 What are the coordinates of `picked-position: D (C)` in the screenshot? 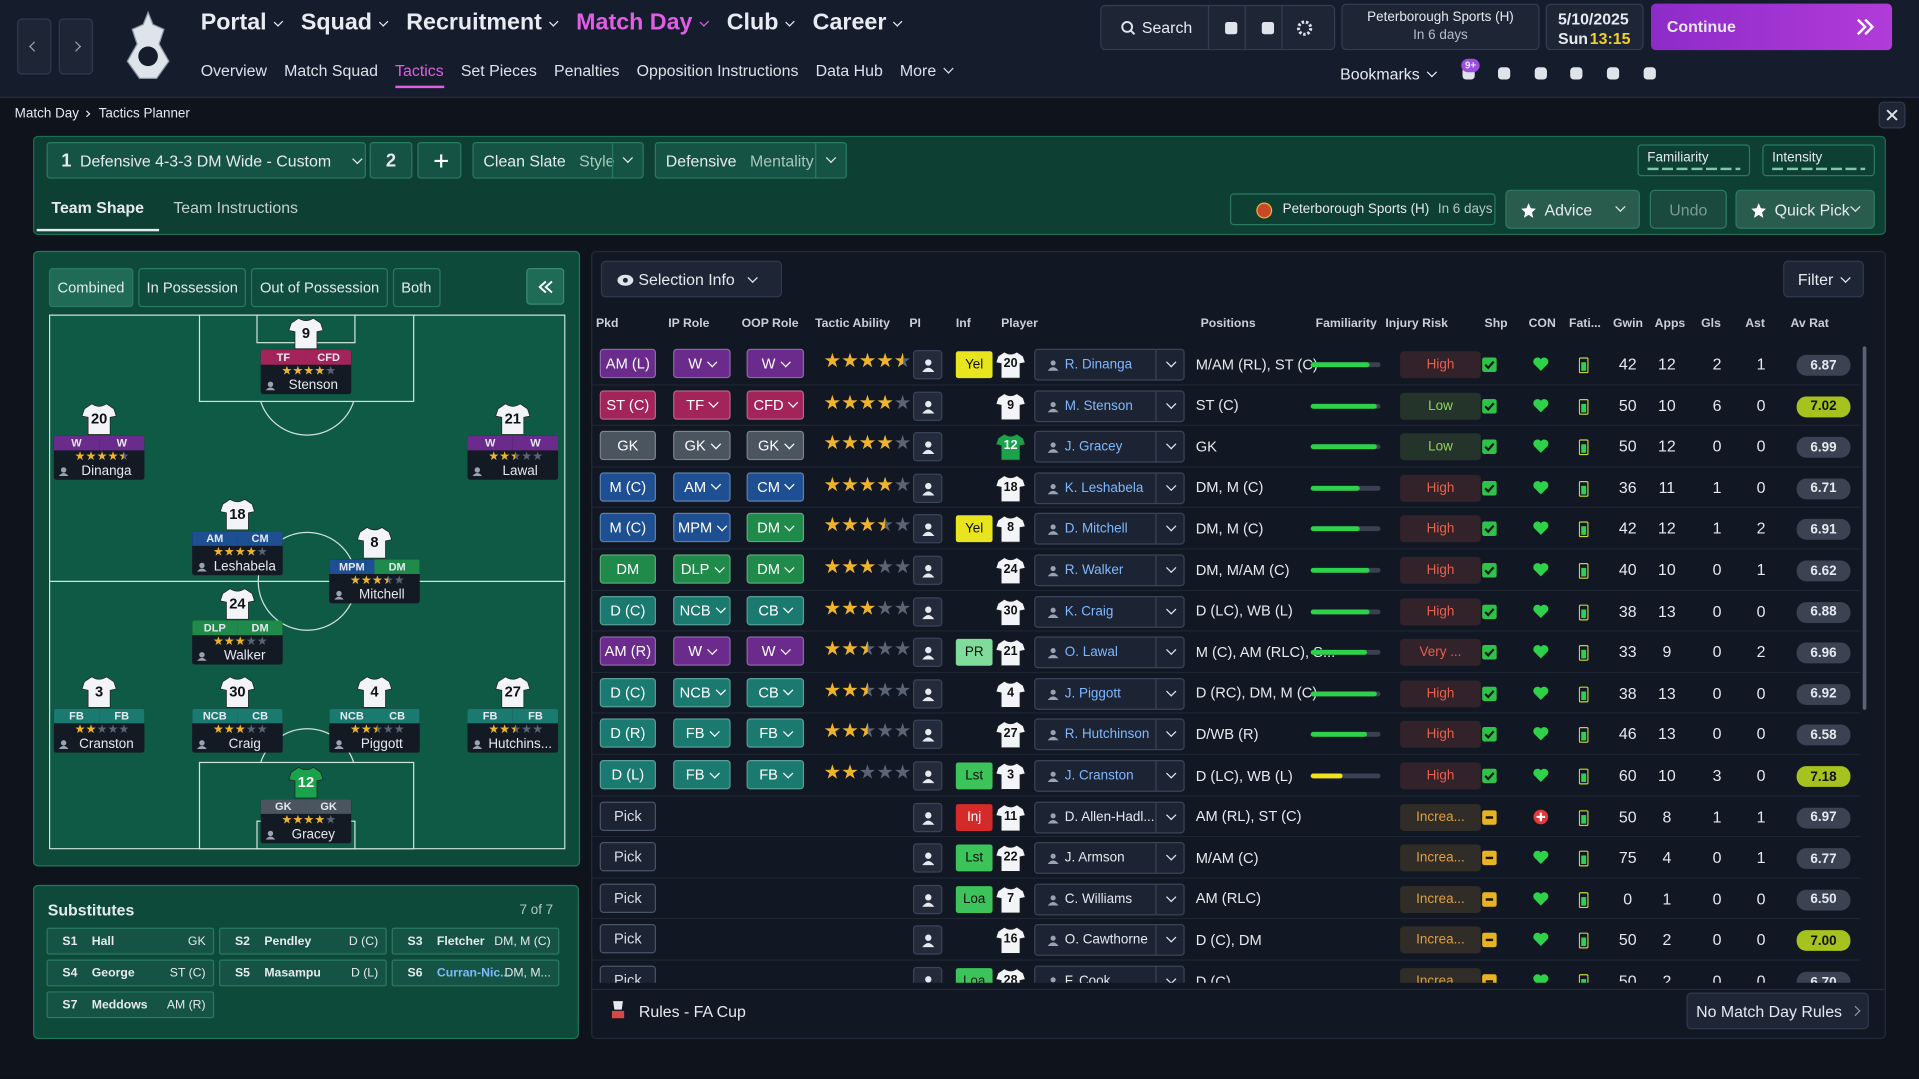 It's located at (627, 692).